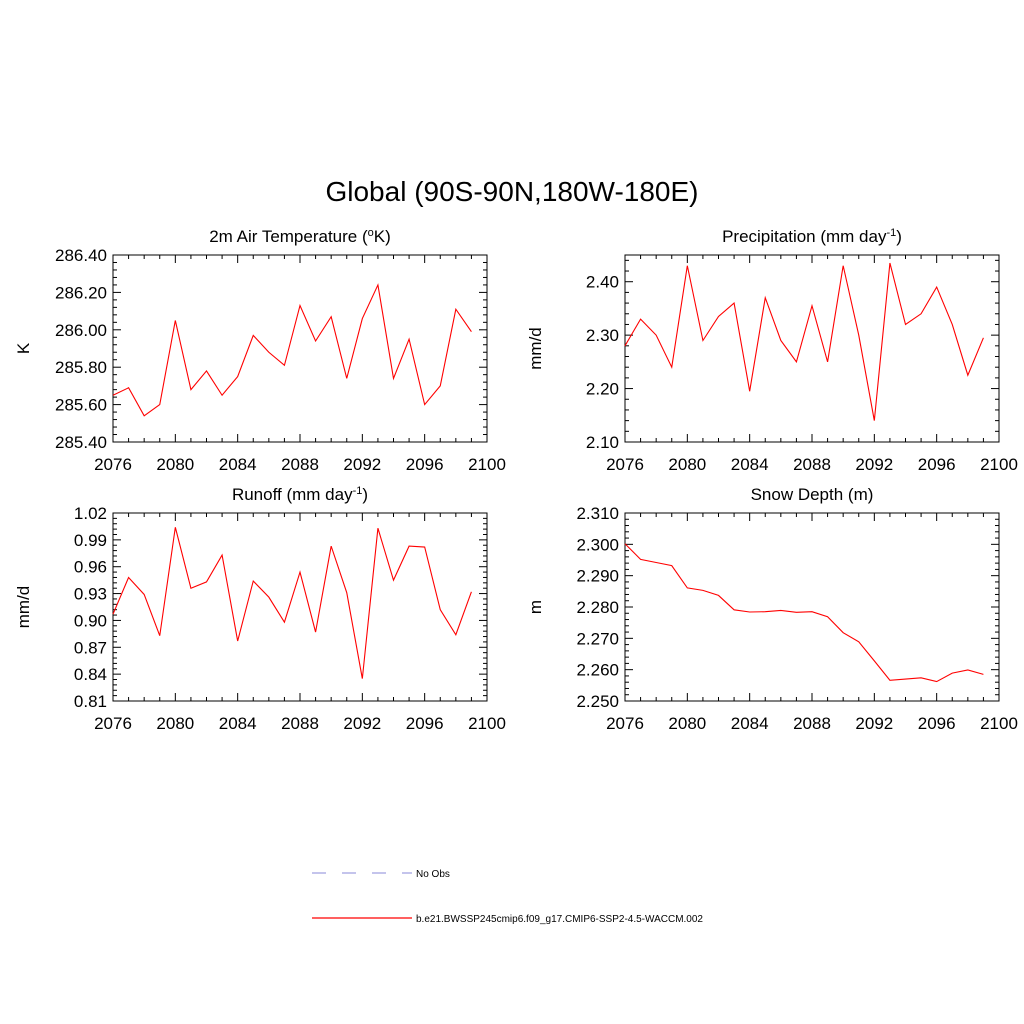 The image size is (1024, 1024). I want to click on y-tick-label: 286.00, so click(81, 330).